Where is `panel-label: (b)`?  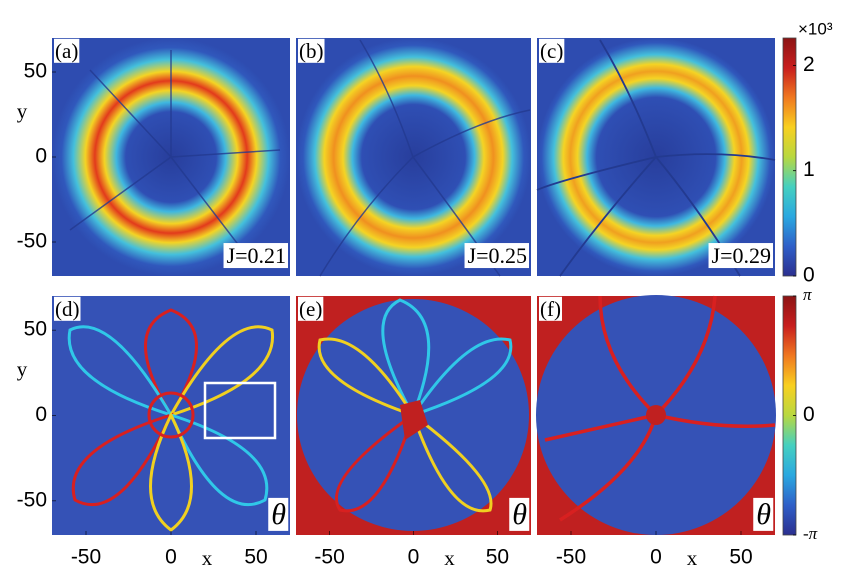
panel-label: (b) is located at coordinates (311, 51).